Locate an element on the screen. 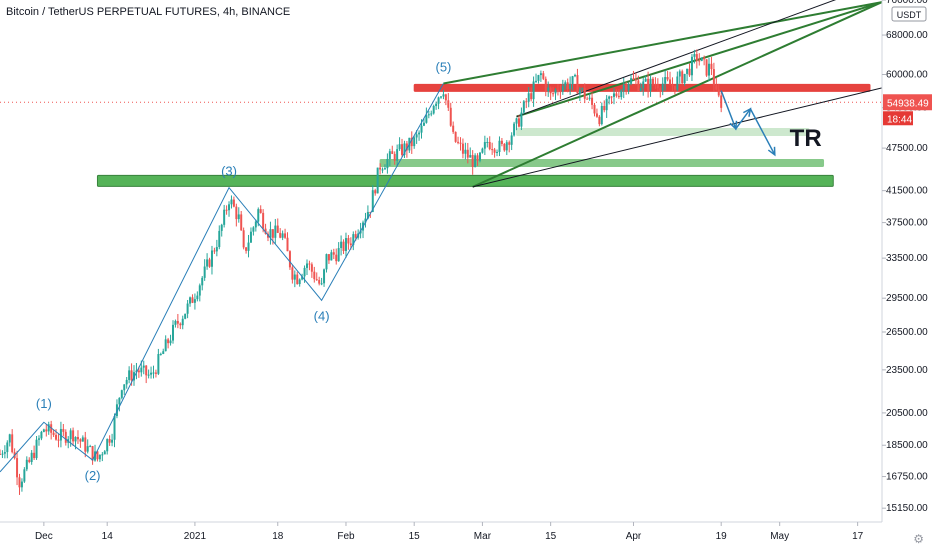  y-tick-label: 26500.00 is located at coordinates (907, 332).